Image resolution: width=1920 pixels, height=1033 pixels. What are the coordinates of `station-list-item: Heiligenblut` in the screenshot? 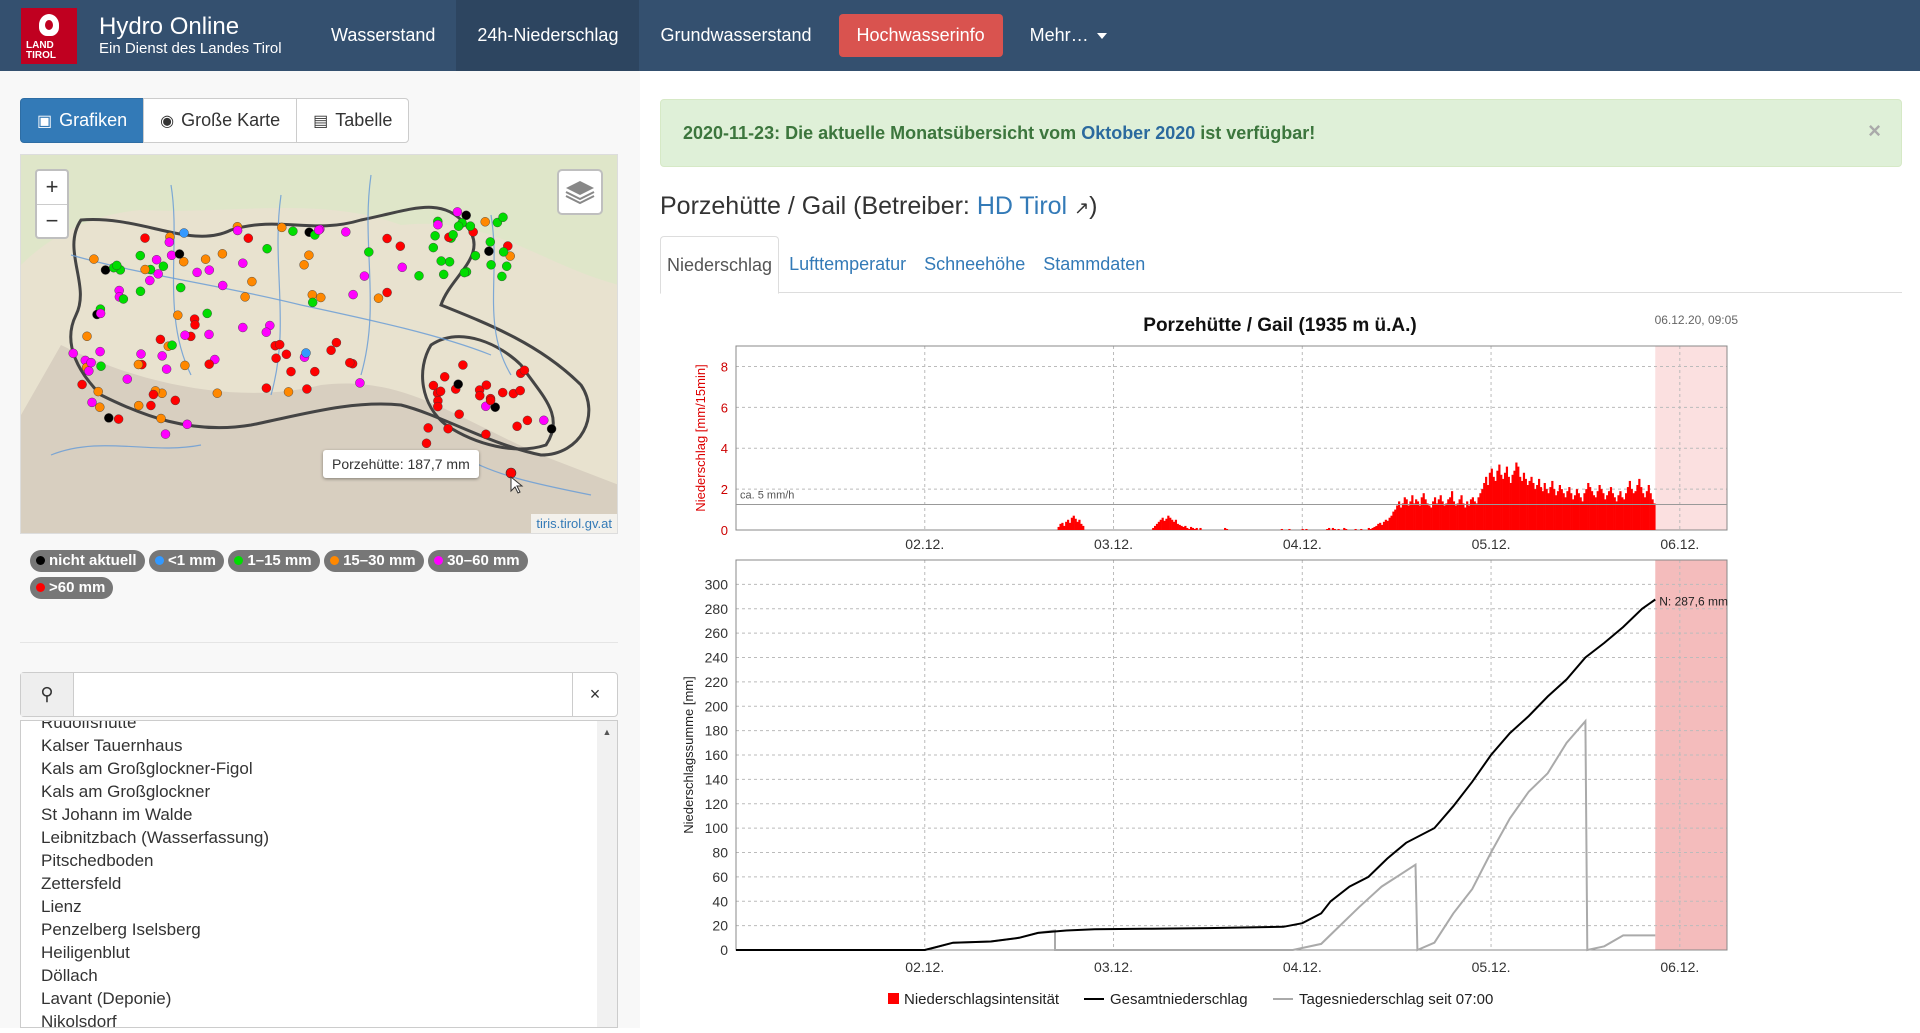 It's located at (85, 952).